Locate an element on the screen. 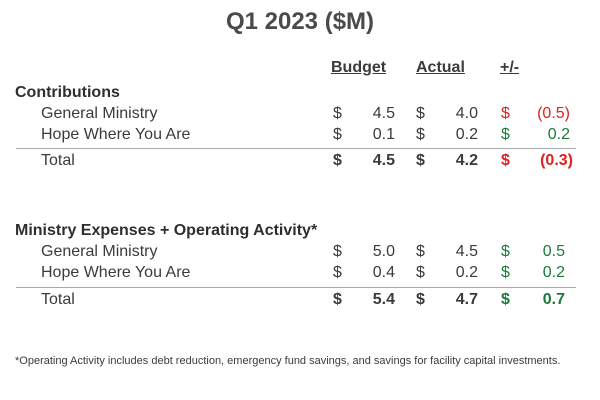 The image size is (600, 400). actual-value: 4.5 is located at coordinates (466, 251).